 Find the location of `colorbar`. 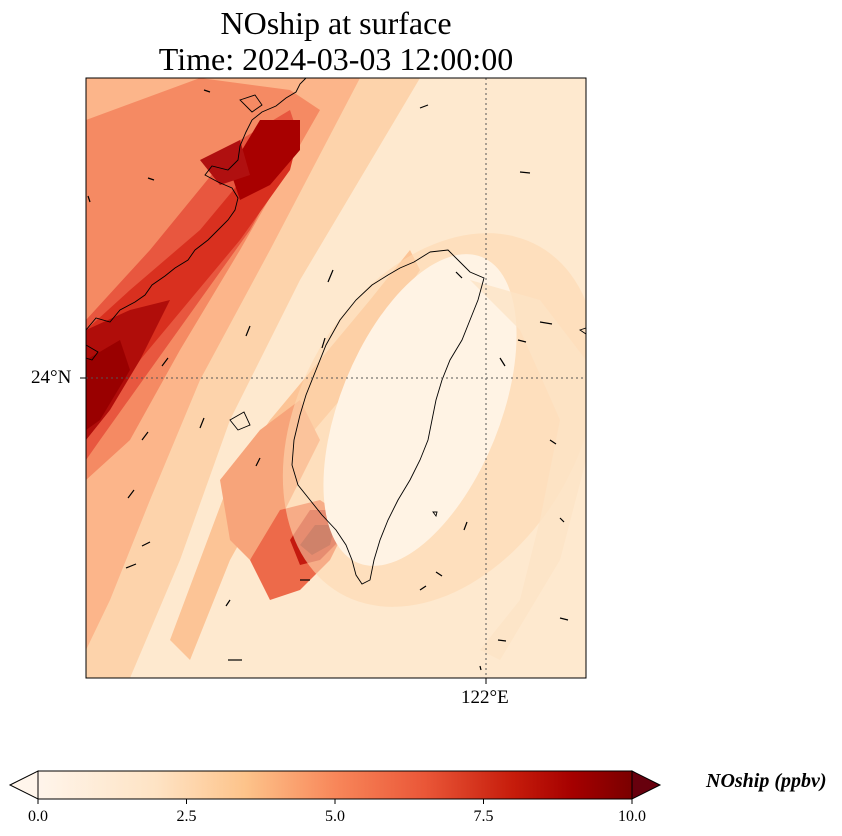

colorbar is located at coordinates (335, 787).